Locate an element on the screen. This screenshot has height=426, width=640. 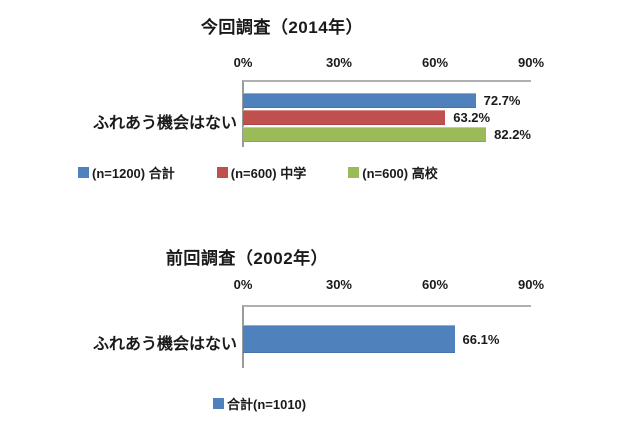
chart-2014-category-label: ふれあう機会はない is located at coordinates (164, 123).